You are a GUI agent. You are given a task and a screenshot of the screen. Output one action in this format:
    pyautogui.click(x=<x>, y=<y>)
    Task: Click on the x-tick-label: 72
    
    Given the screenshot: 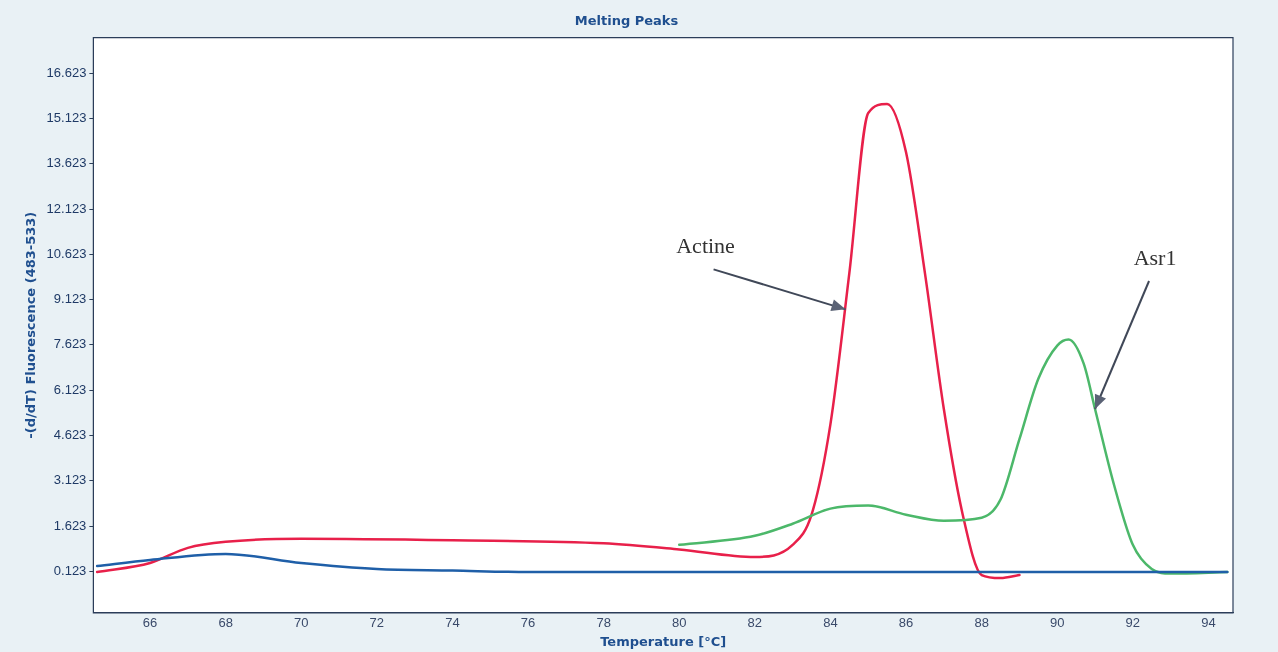 What is the action you would take?
    pyautogui.click(x=377, y=623)
    